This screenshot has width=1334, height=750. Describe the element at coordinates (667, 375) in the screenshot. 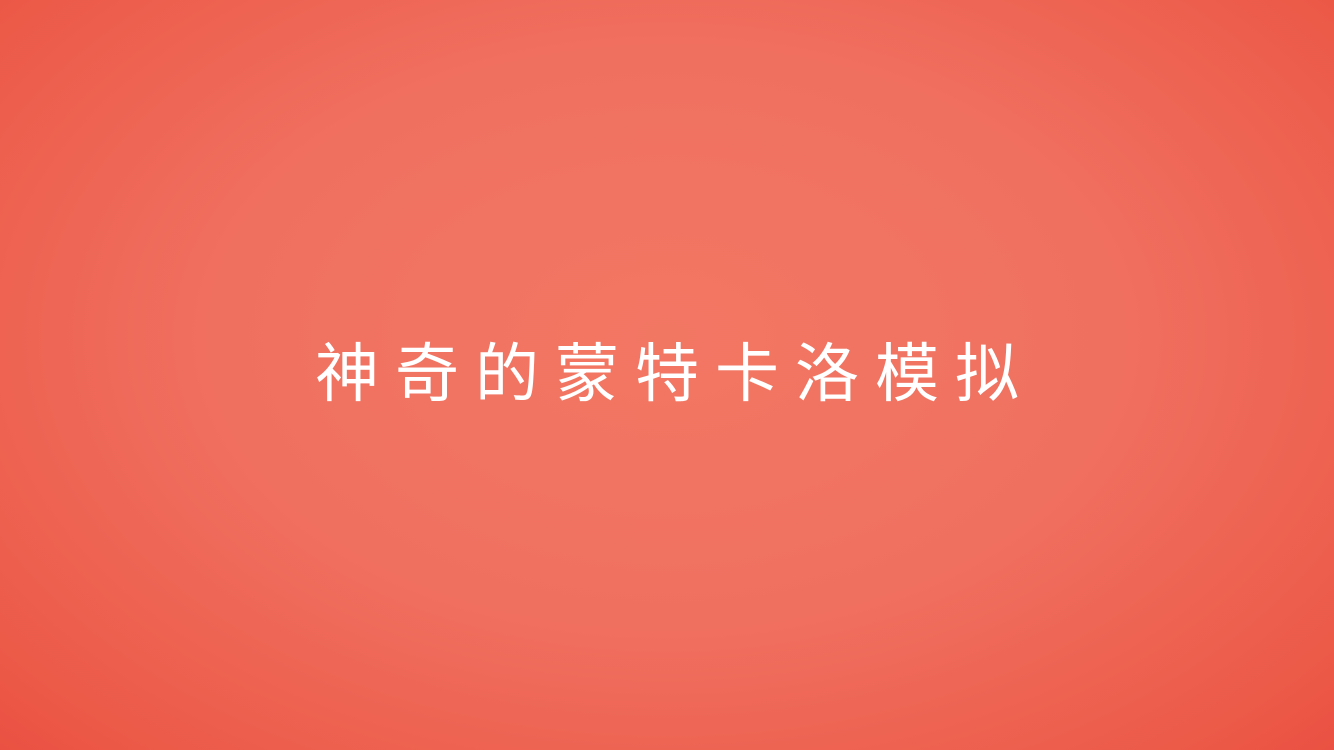

I see `slide-title: 神奇的蒙特卡洛模拟` at that location.